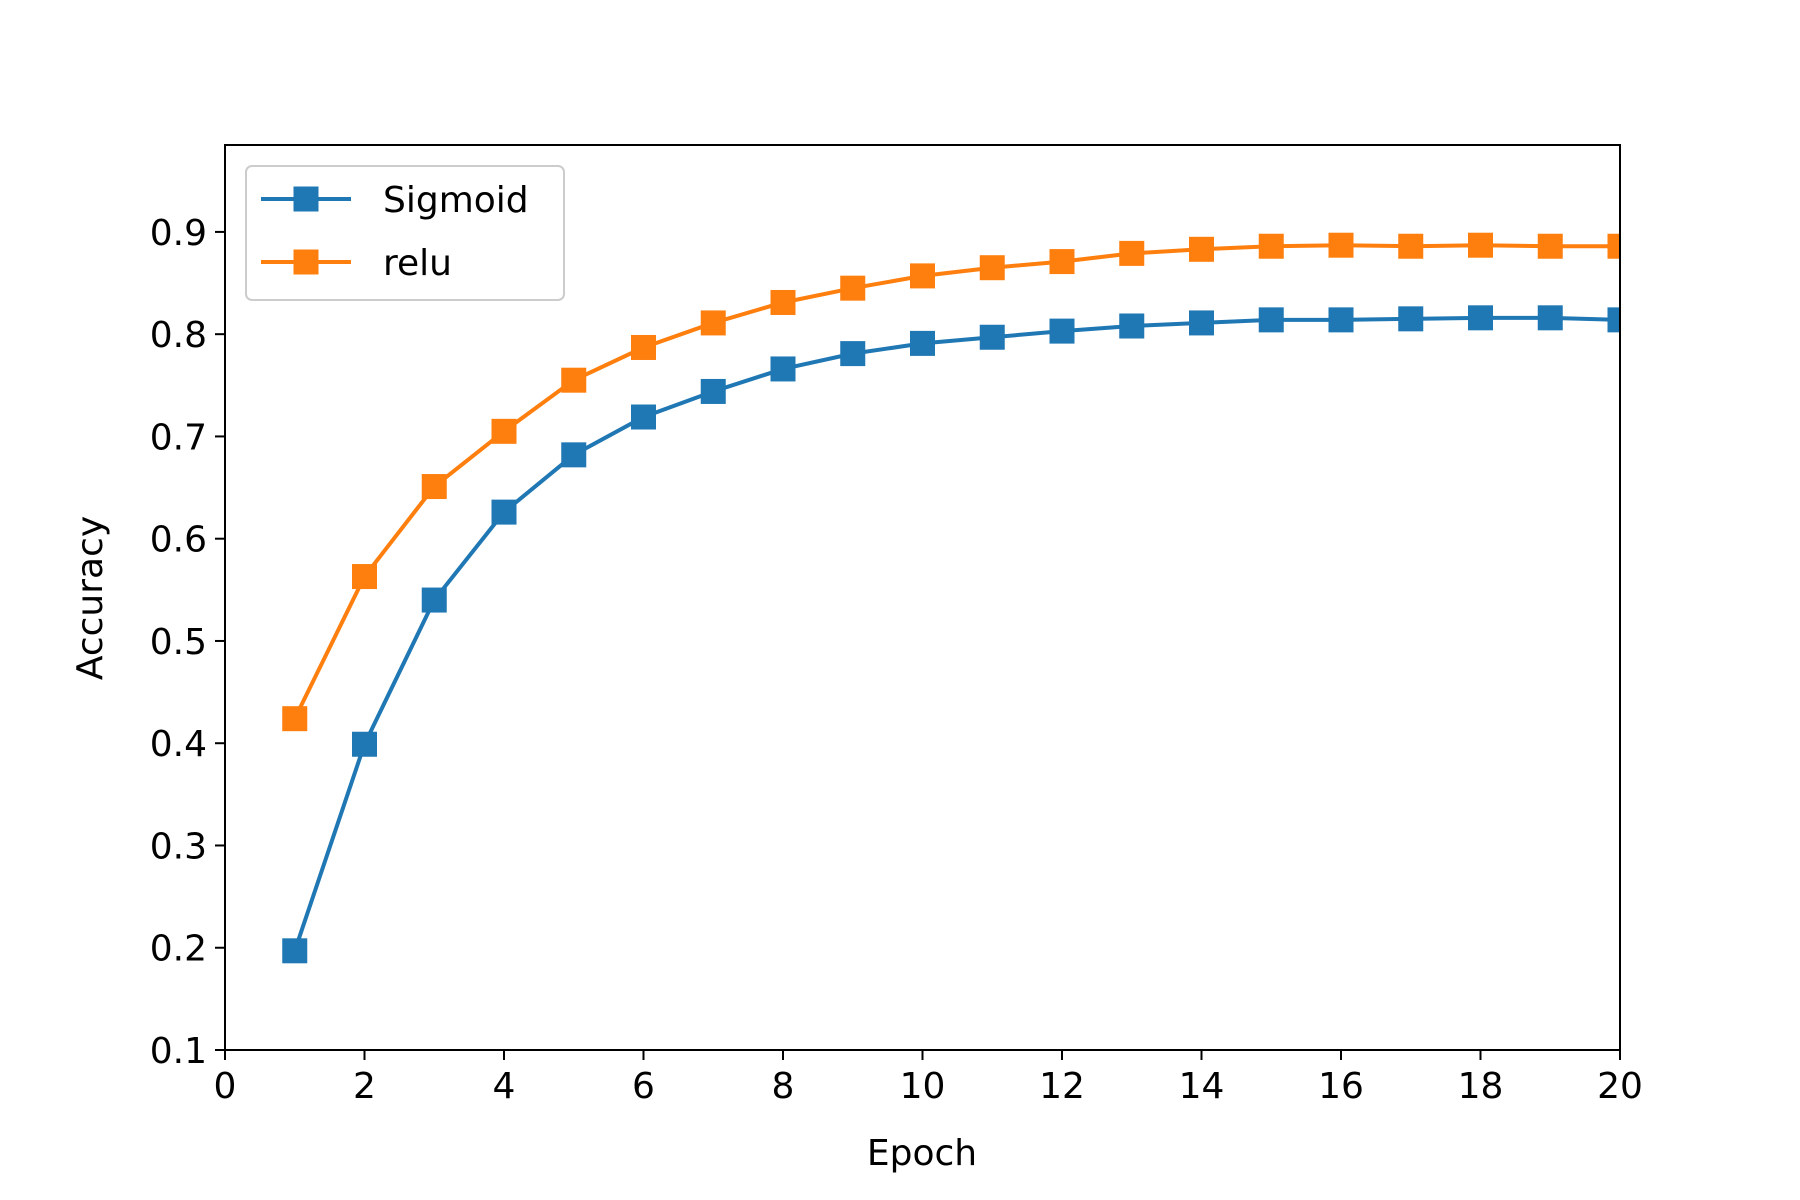 The width and height of the screenshot is (1800, 1200). Describe the element at coordinates (504, 1086) in the screenshot. I see `x-tick-label: 4` at that location.